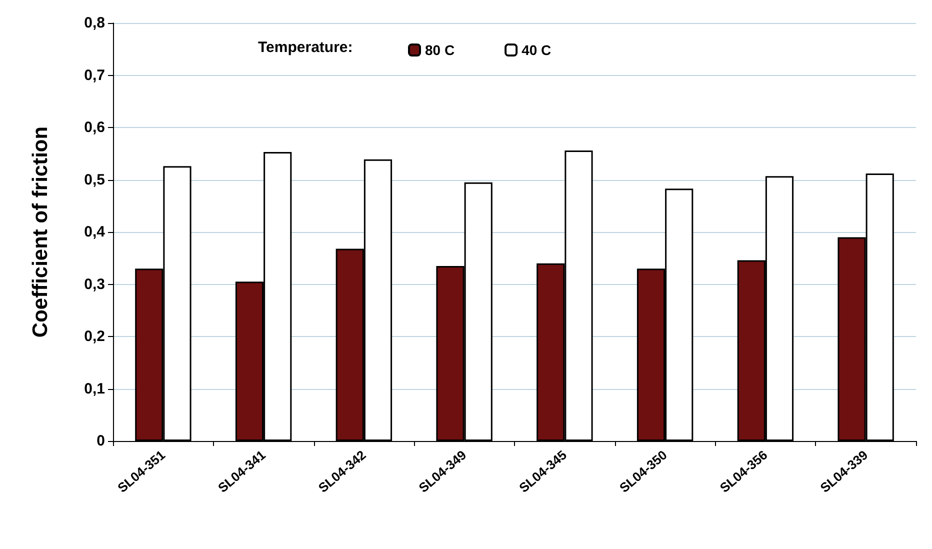 The height and width of the screenshot is (549, 932). Describe the element at coordinates (95, 232) in the screenshot. I see `y-tick-label: 0,4` at that location.